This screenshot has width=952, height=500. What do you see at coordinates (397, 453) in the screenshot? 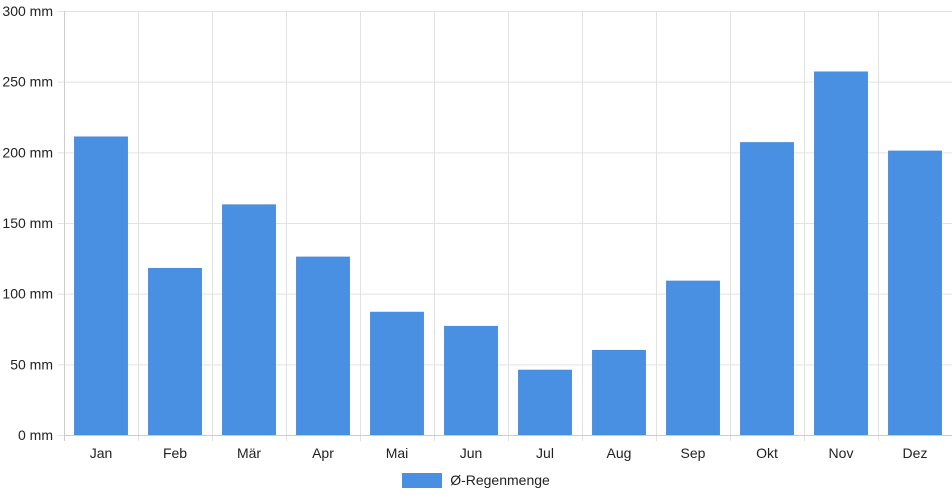
I see `x-tick-label: Mai` at bounding box center [397, 453].